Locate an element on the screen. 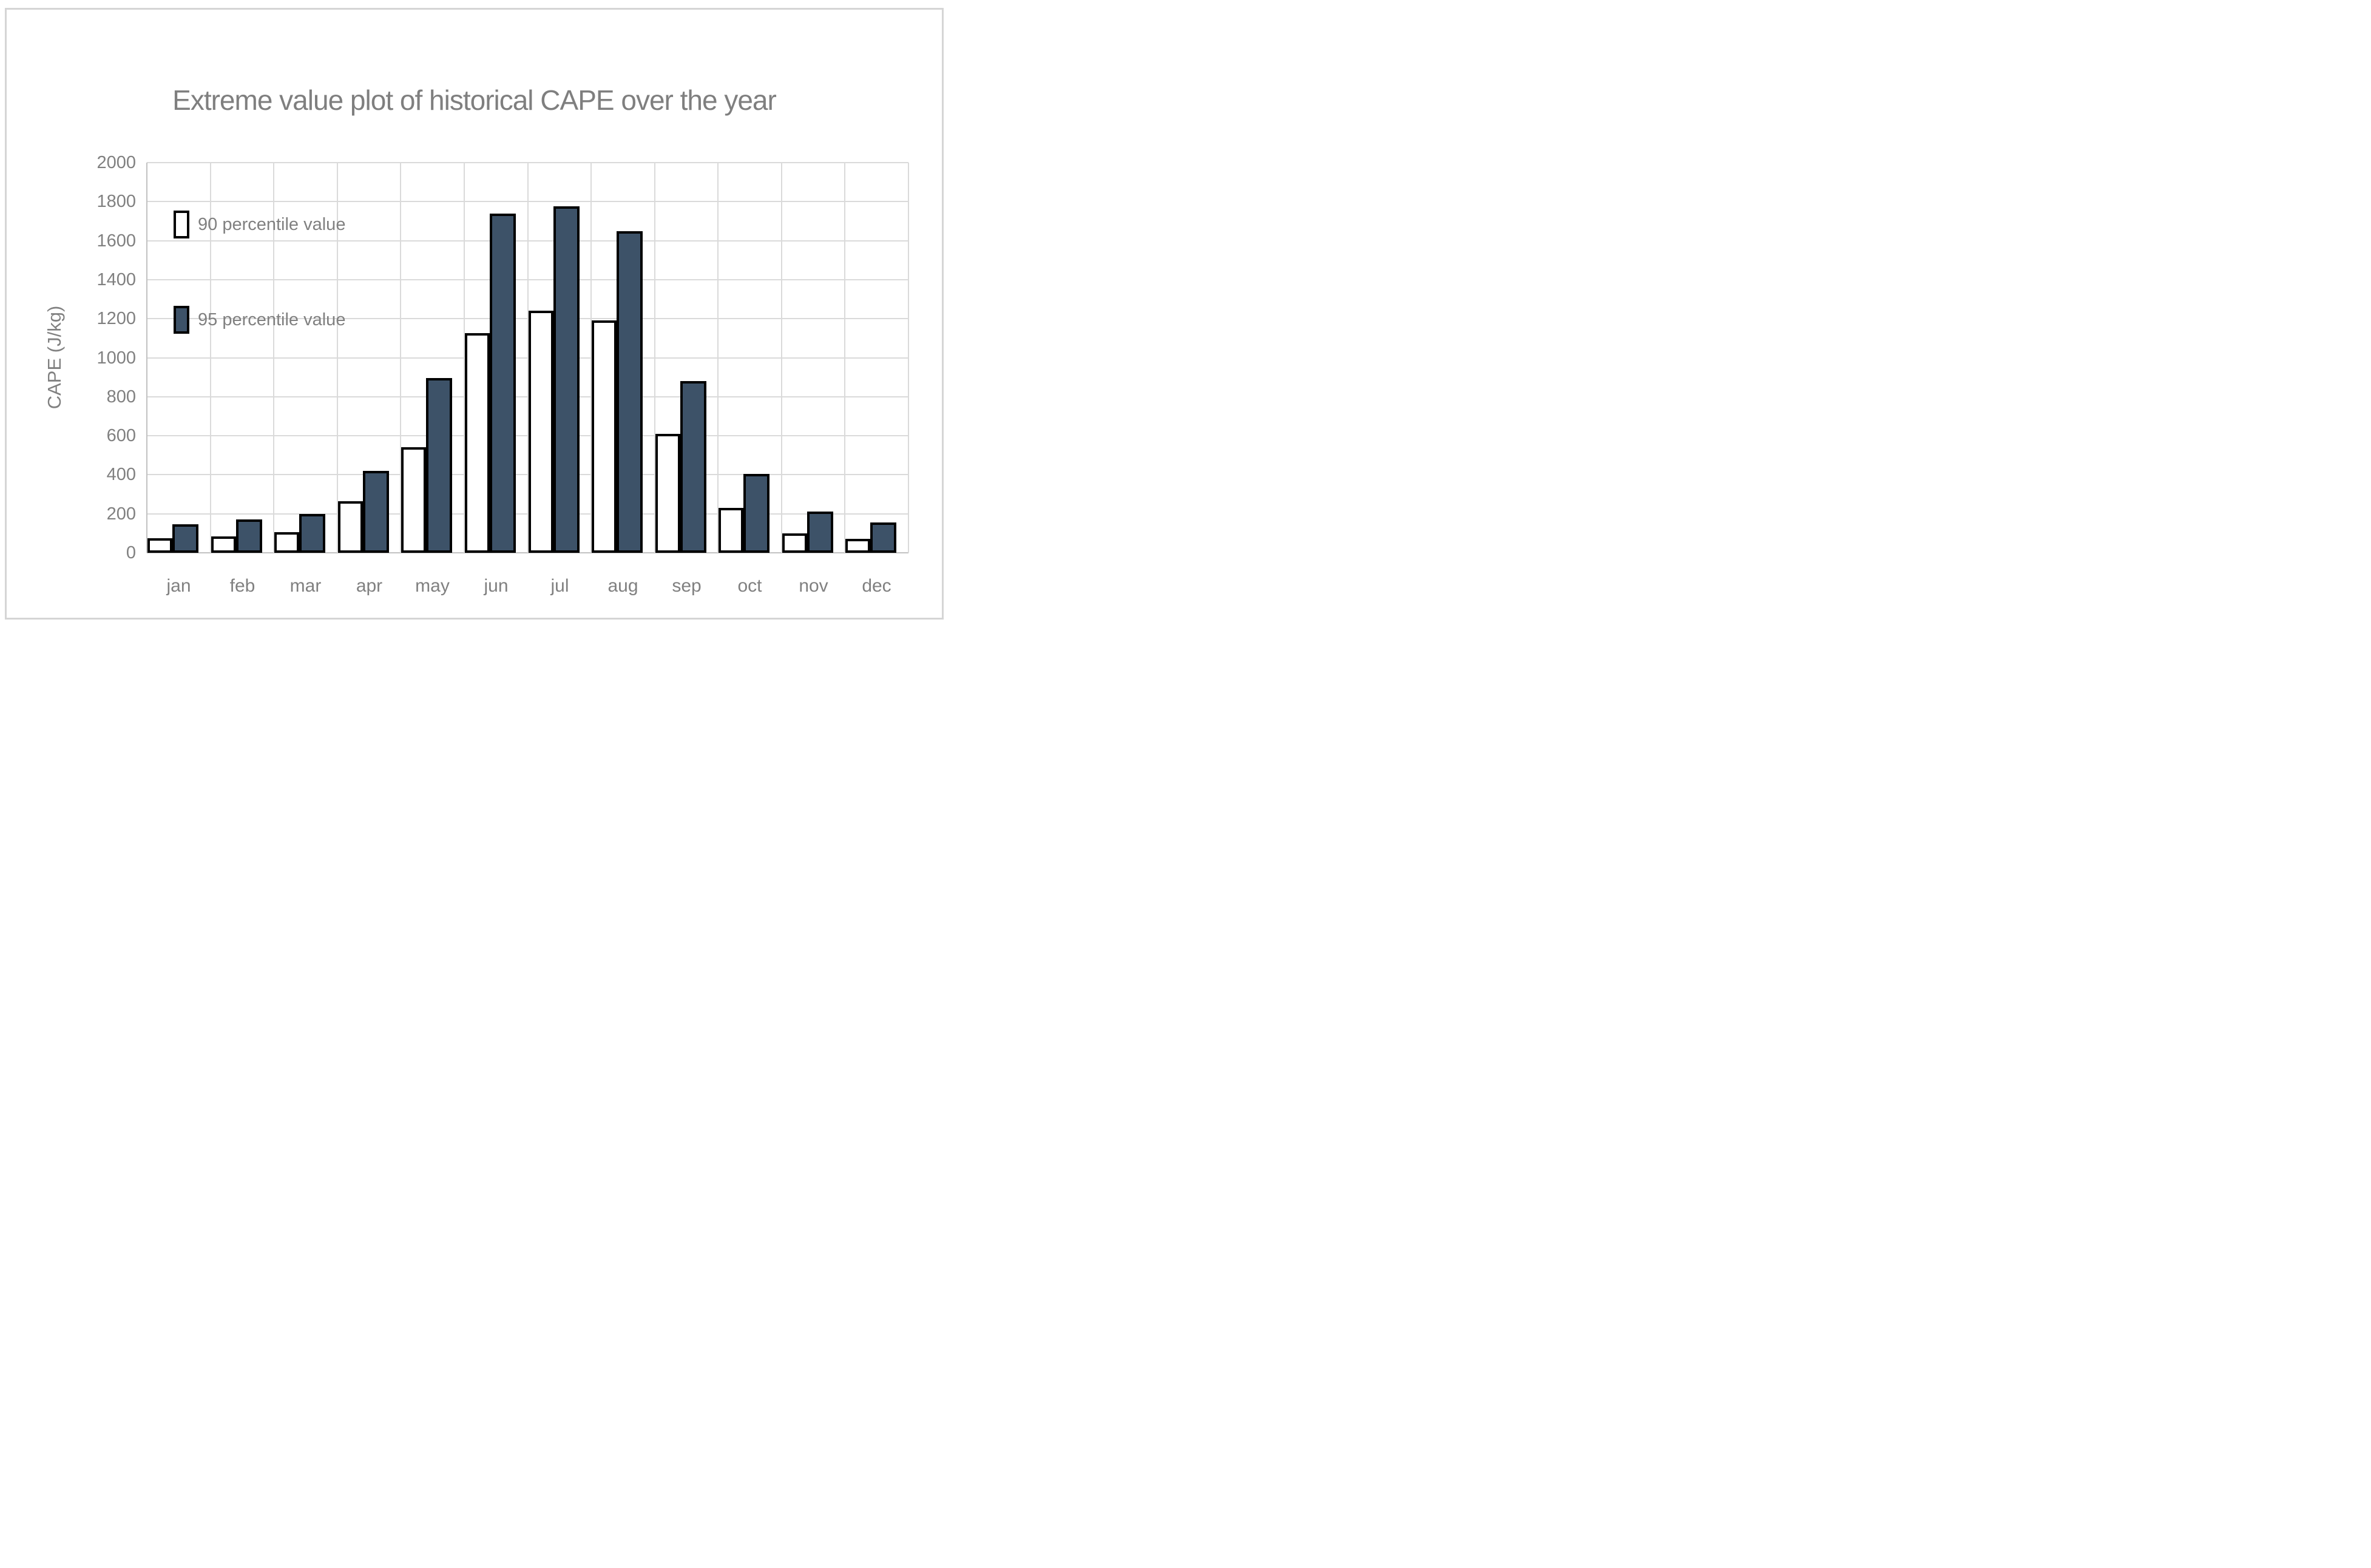 This screenshot has height=1568, width=2371. x-tick-label-sep: sep is located at coordinates (687, 586).